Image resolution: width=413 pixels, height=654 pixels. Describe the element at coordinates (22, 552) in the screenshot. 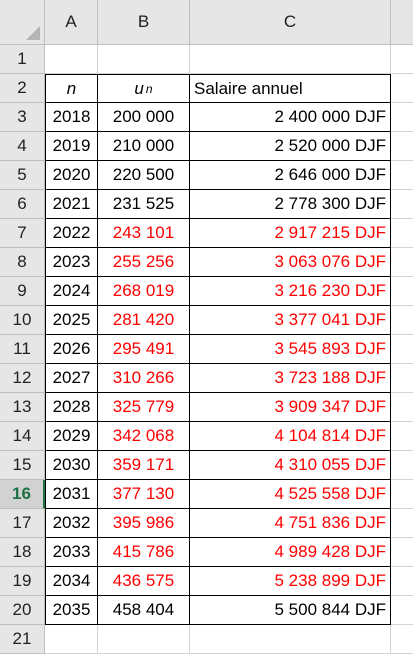

I see `row-header: 18` at that location.